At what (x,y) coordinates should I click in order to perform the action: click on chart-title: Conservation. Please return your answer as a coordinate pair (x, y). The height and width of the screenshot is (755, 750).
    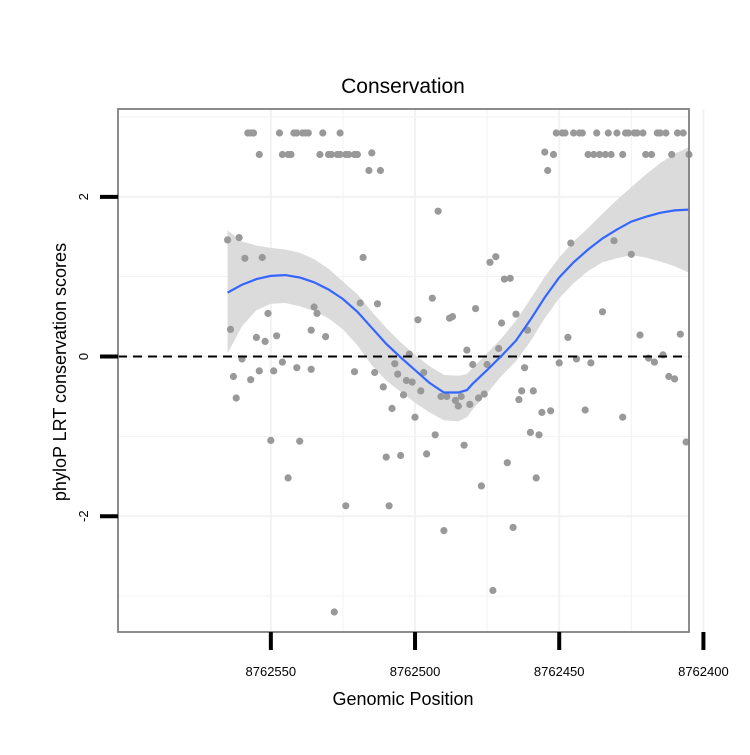
    Looking at the image, I should click on (403, 86).